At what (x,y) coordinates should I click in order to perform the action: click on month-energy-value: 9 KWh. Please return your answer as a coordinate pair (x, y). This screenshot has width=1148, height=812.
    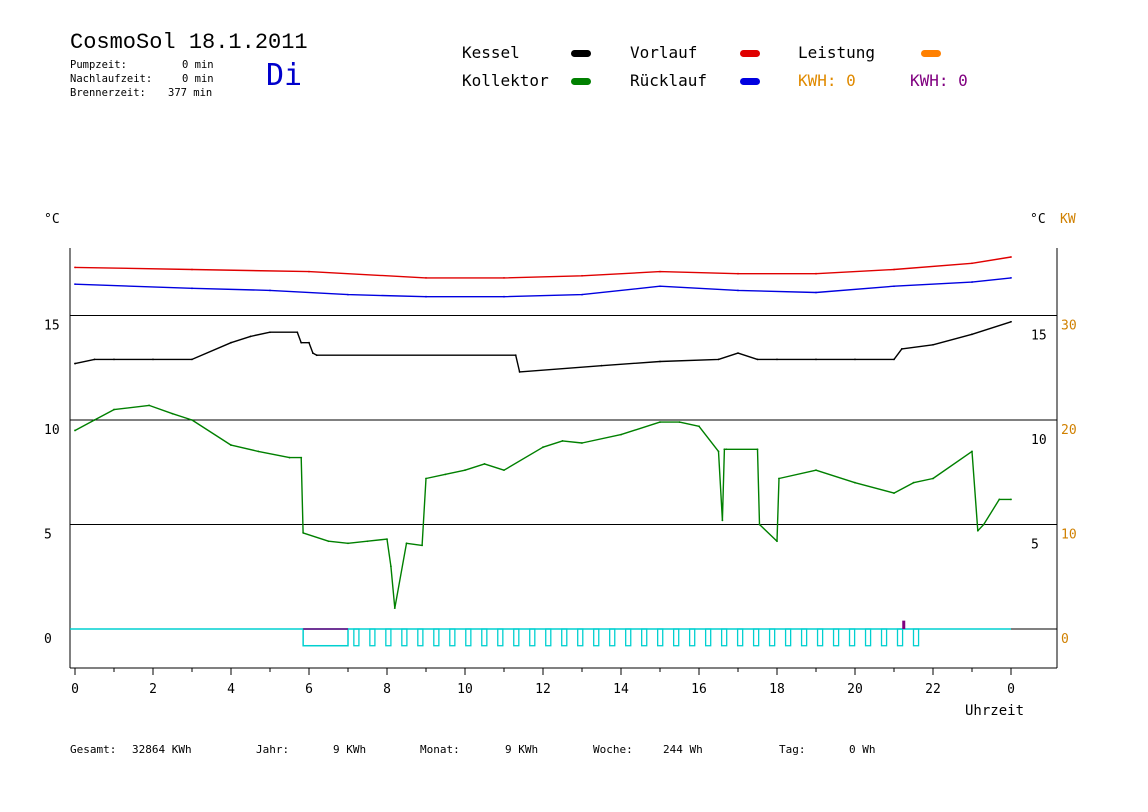
    Looking at the image, I should click on (522, 749).